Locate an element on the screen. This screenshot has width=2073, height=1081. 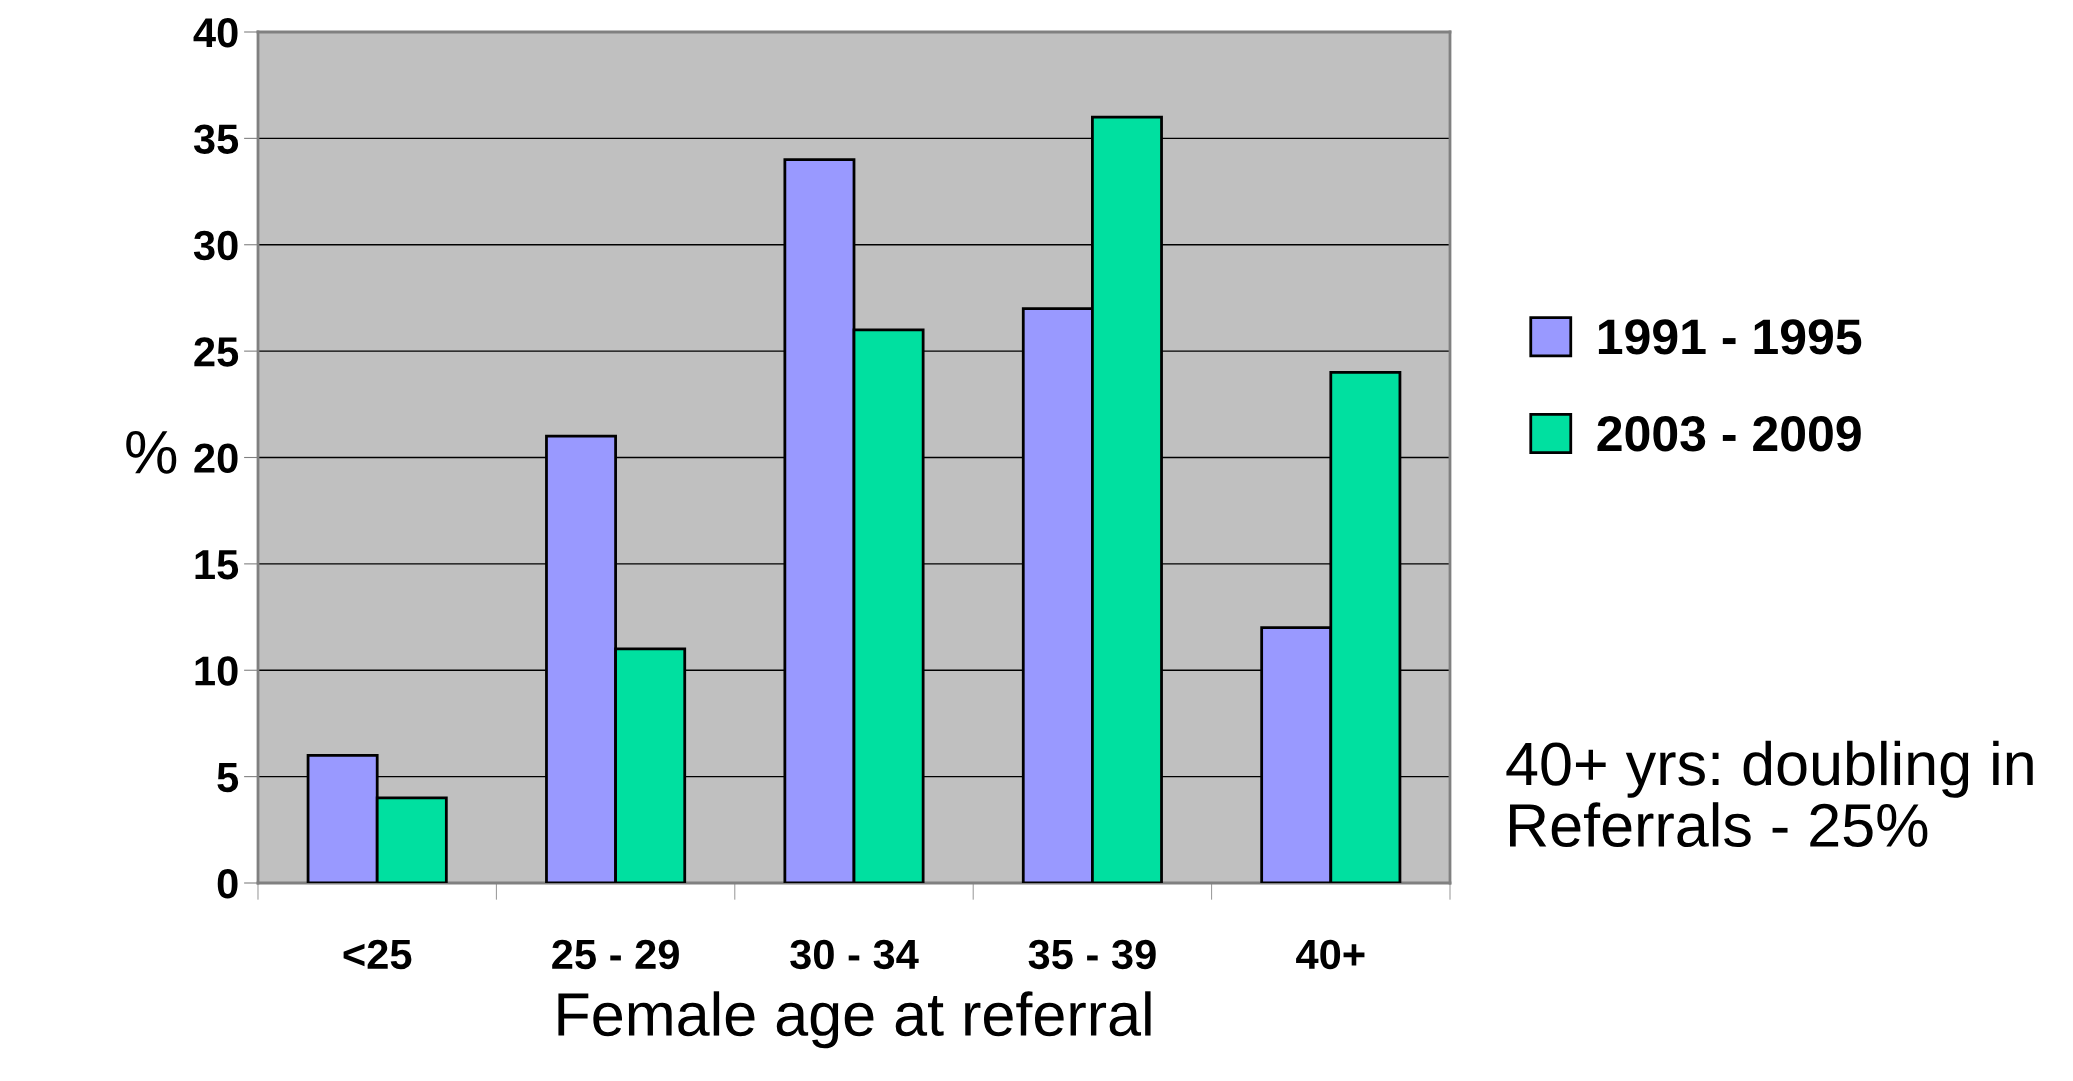
y-tick-label: 20 is located at coordinates (216, 458).